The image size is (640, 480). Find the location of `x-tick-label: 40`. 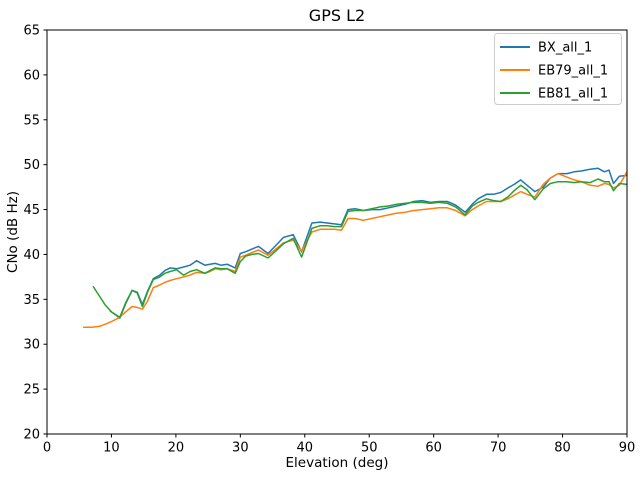

x-tick-label: 40 is located at coordinates (305, 448).